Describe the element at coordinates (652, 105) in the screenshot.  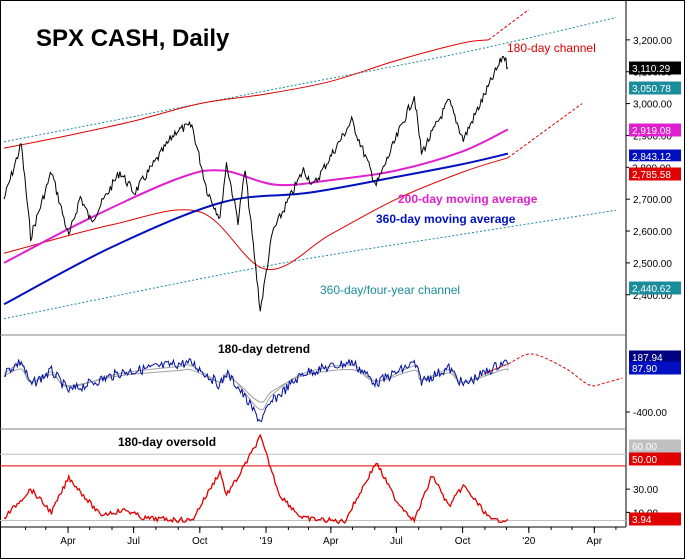
I see `y-tick-label: 3,000.00` at that location.